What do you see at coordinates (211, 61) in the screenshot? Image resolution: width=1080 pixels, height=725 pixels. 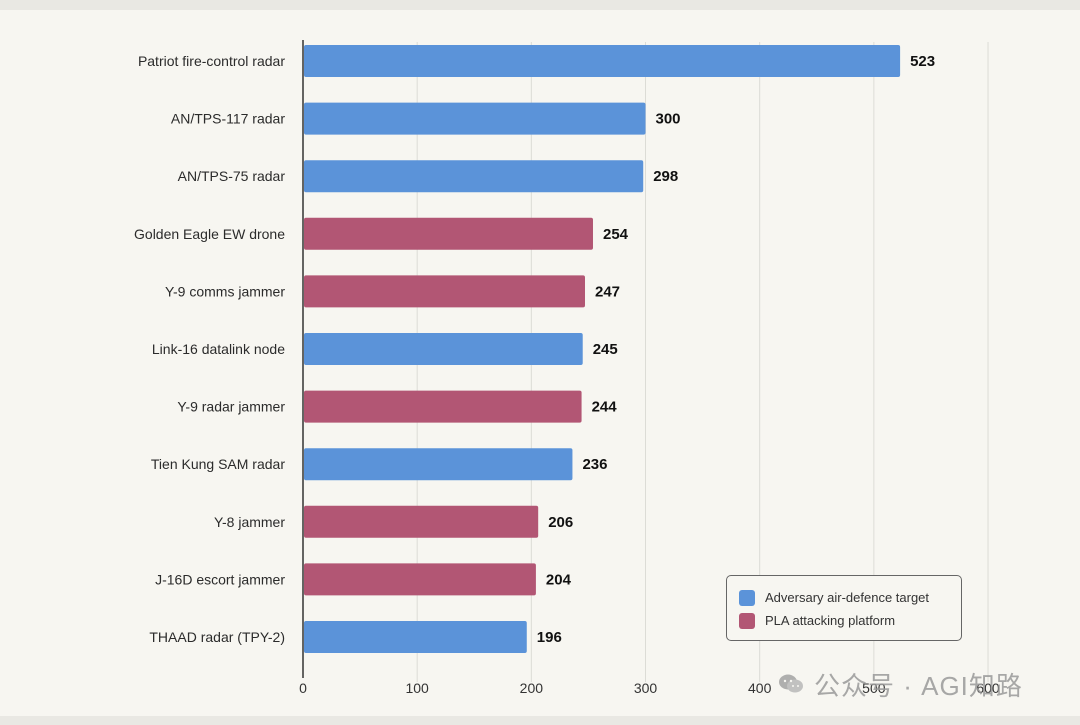 I see `category-label: Patriot fire-control radar` at bounding box center [211, 61].